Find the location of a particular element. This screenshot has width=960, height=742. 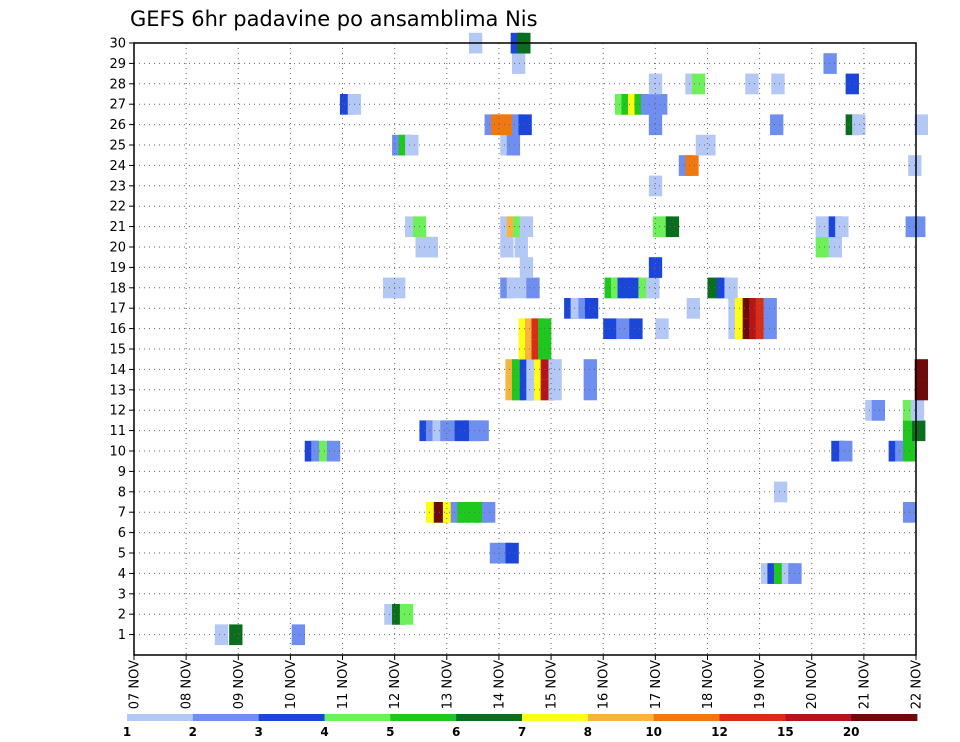

x-tick-label: 22 NOV is located at coordinates (917, 684).